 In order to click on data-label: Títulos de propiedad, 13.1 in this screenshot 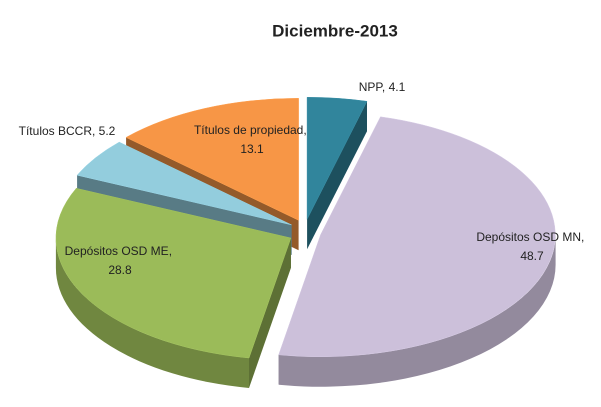, I will do `click(252, 139)`.